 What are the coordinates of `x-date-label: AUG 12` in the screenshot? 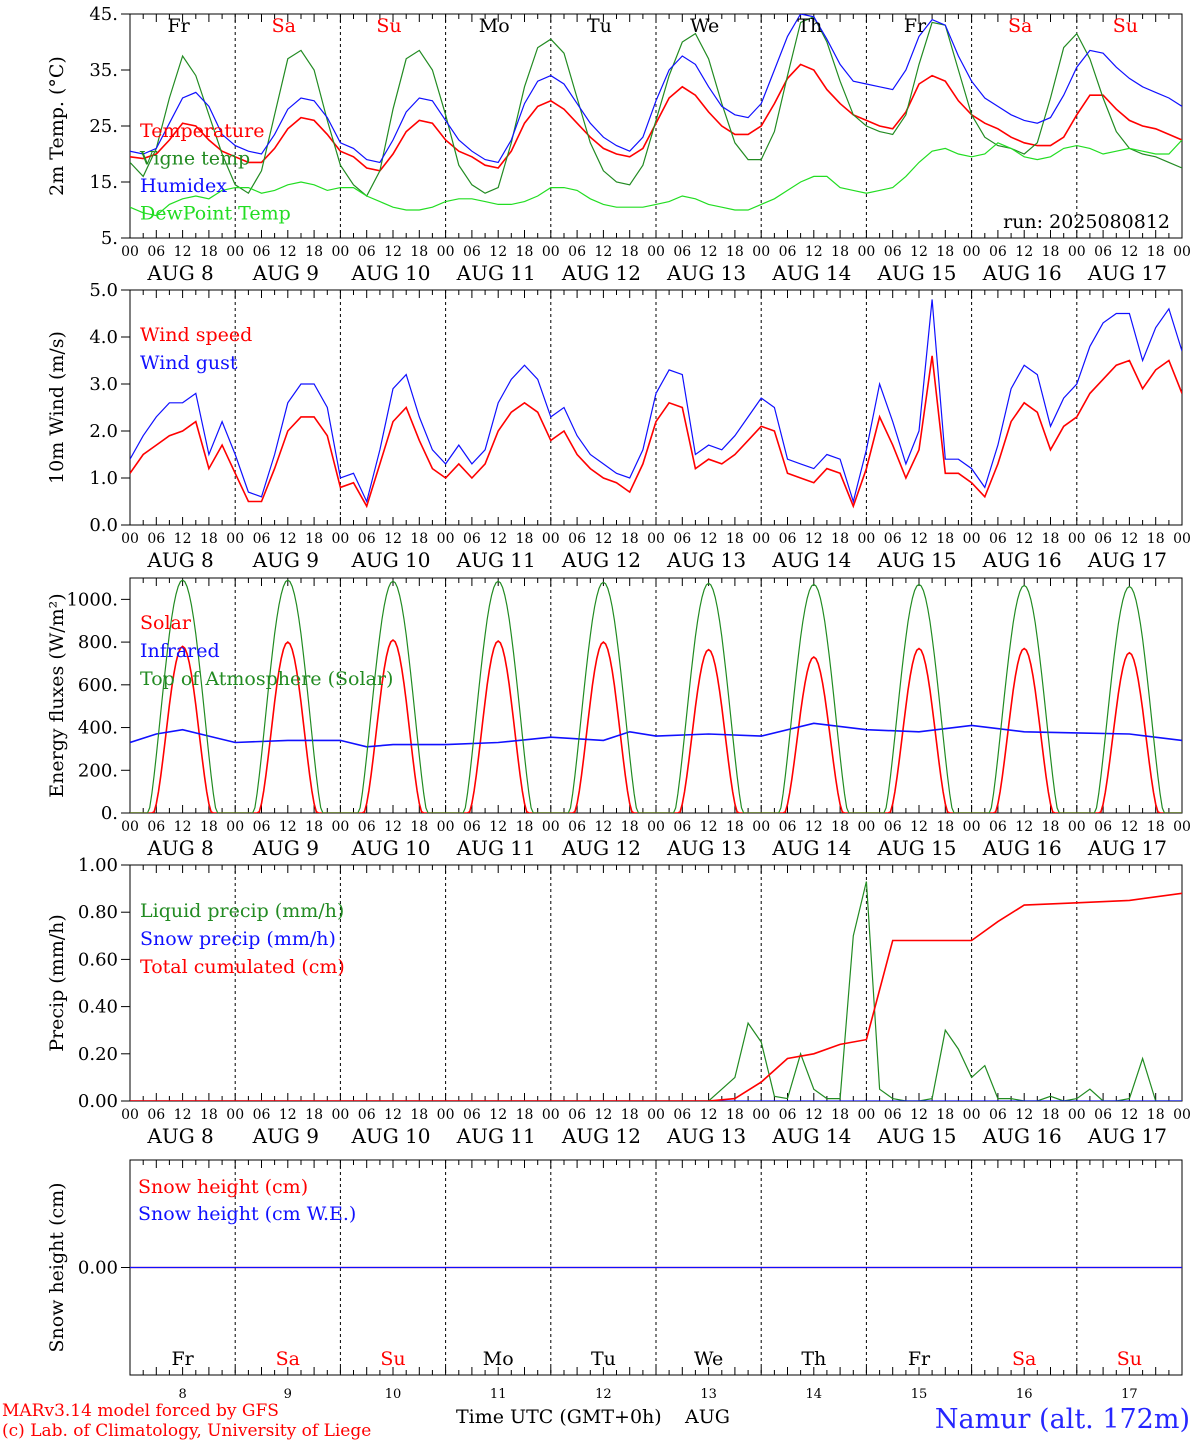 It's located at (601, 560).